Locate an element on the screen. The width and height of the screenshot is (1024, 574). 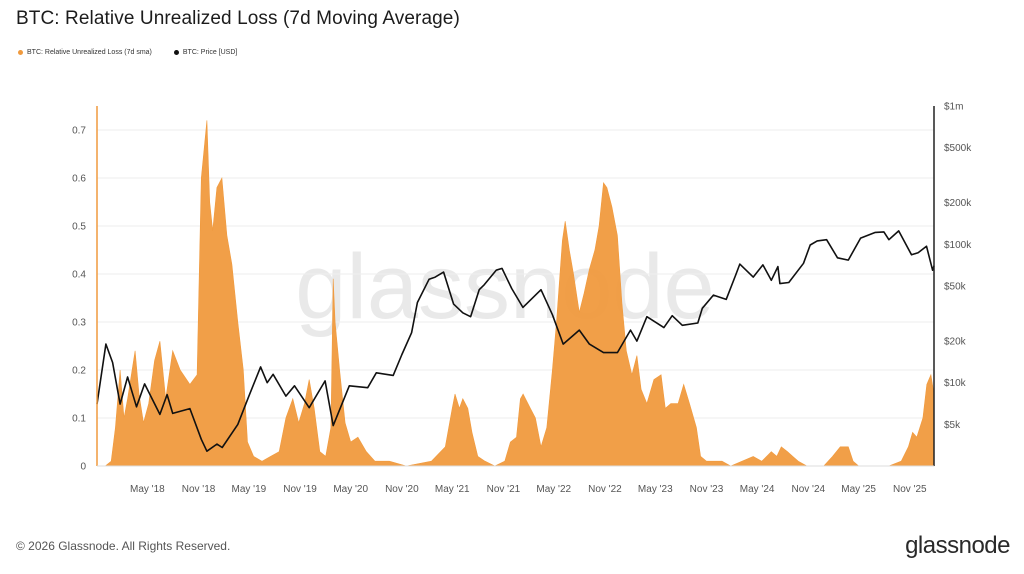
legend-item-loss: BTC: Relative Unrealized Loss (7d sma) is located at coordinates (85, 52).